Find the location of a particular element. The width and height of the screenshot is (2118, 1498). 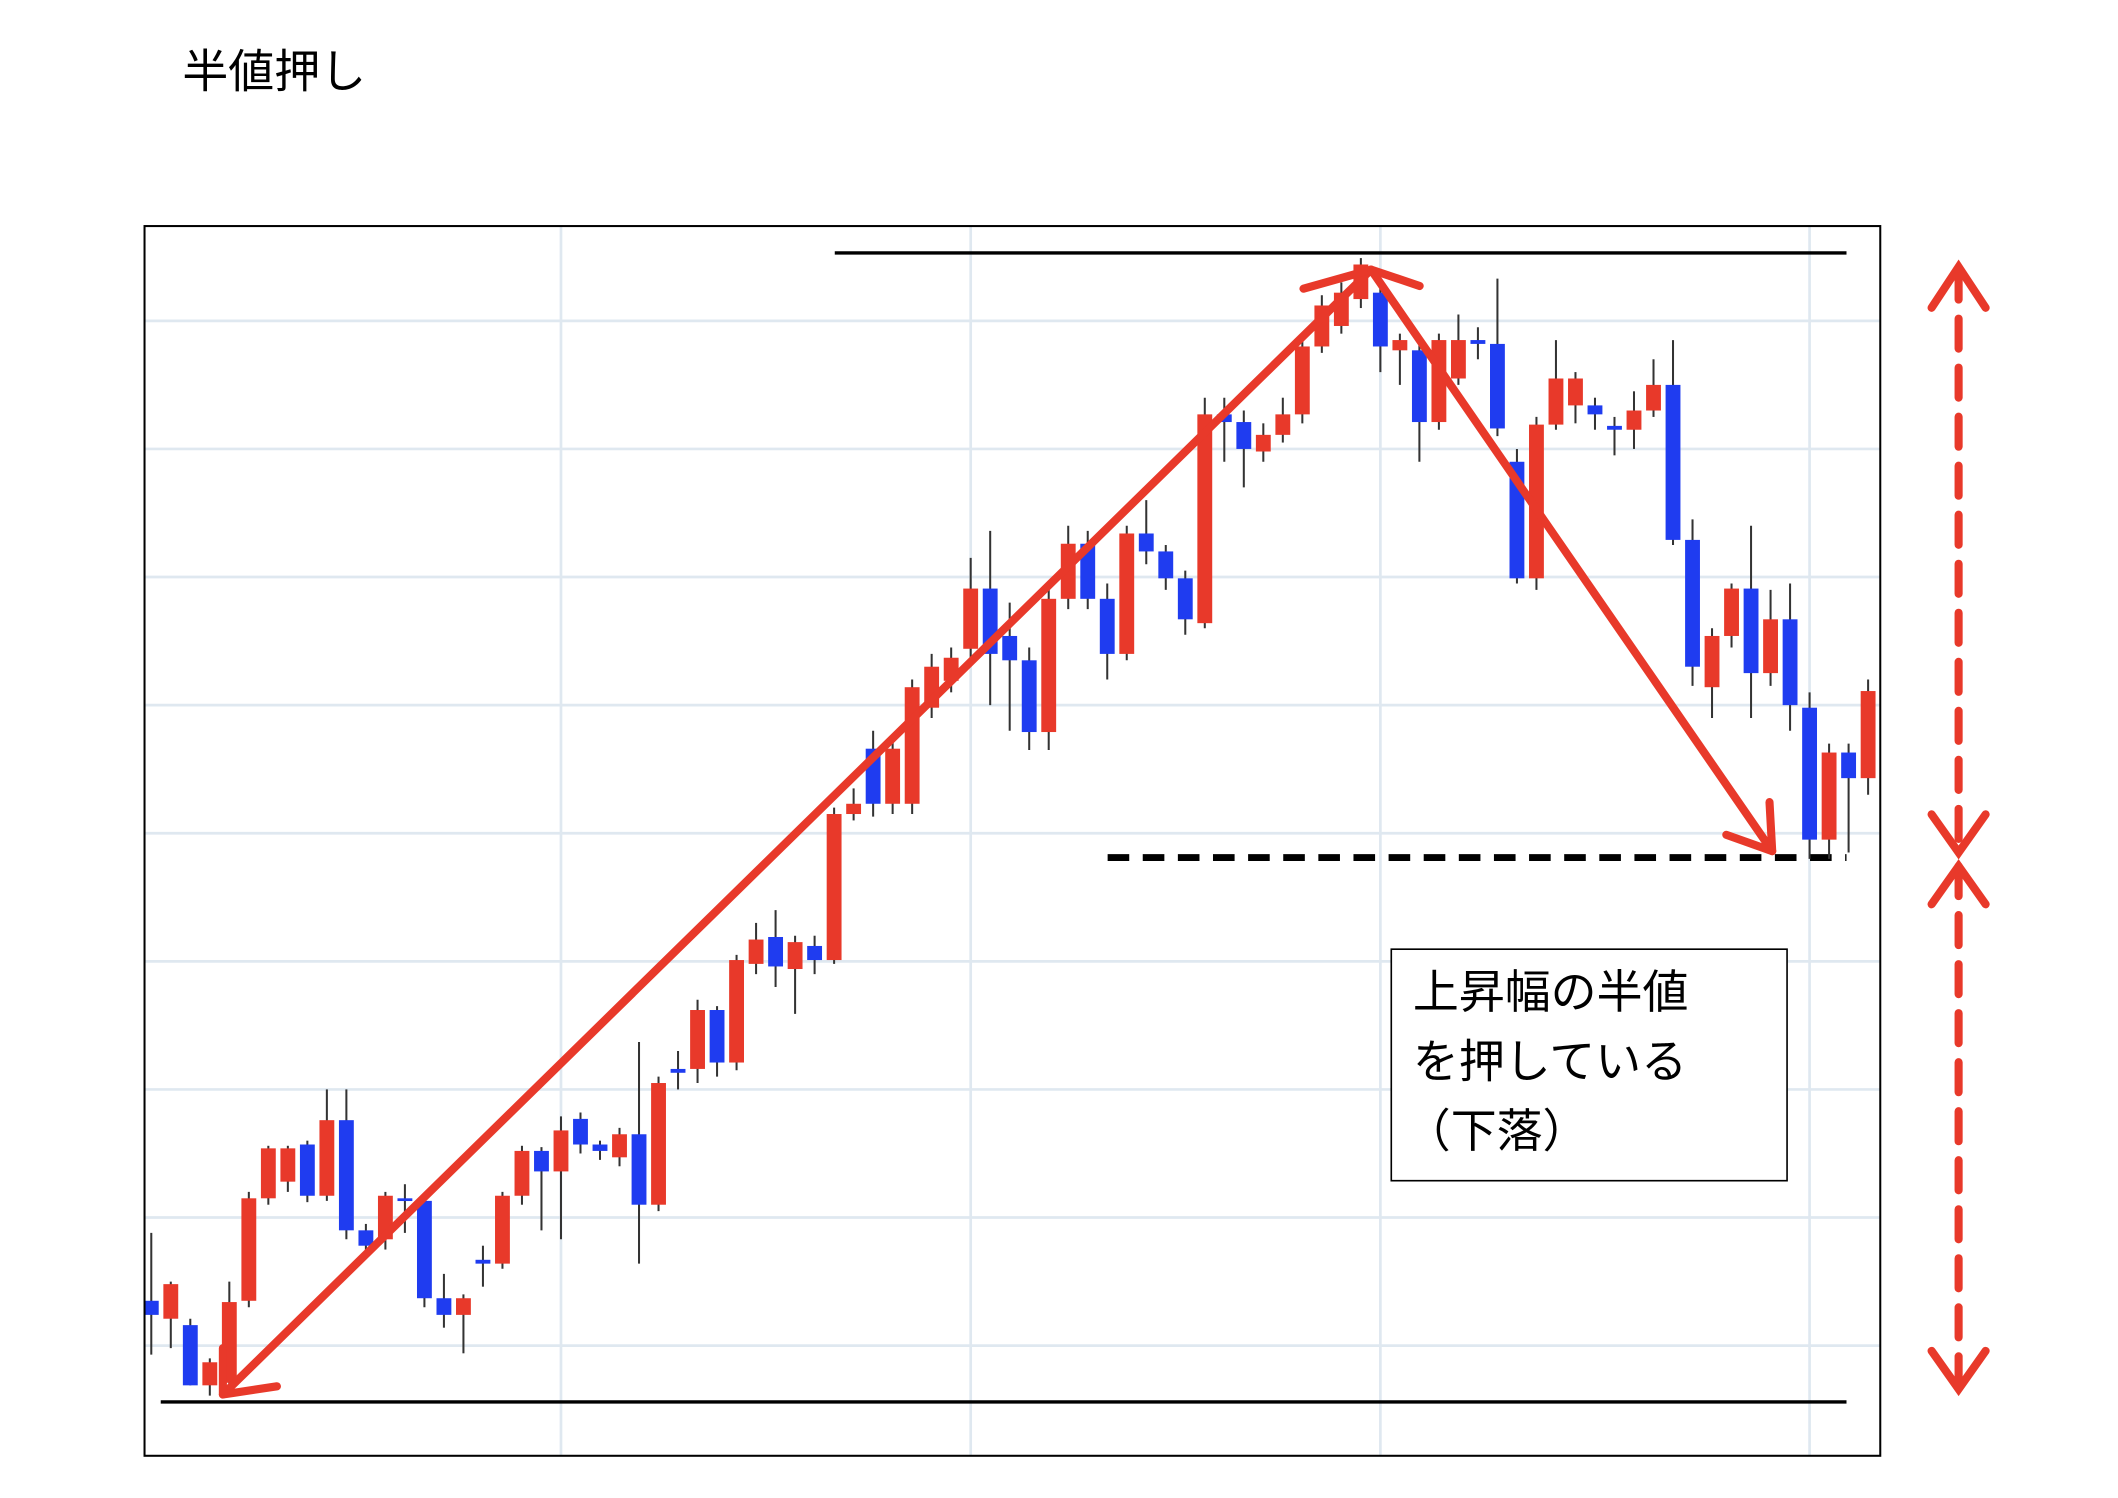

range-arrows is located at coordinates (1958, 828).